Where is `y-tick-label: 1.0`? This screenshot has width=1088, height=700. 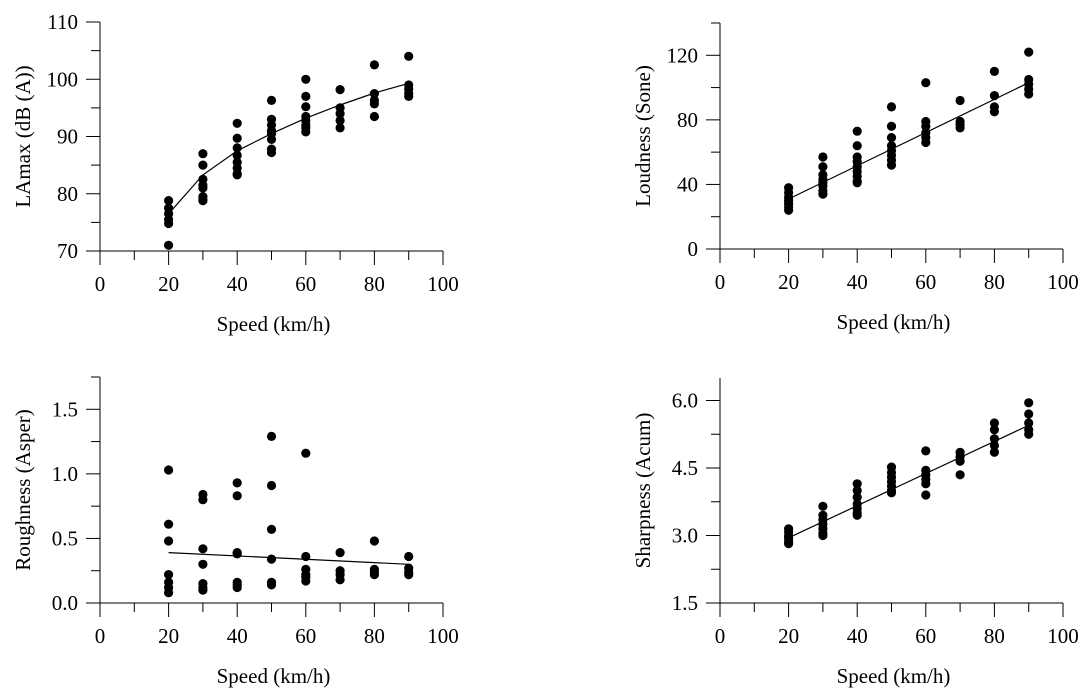 y-tick-label: 1.0 is located at coordinates (65, 474).